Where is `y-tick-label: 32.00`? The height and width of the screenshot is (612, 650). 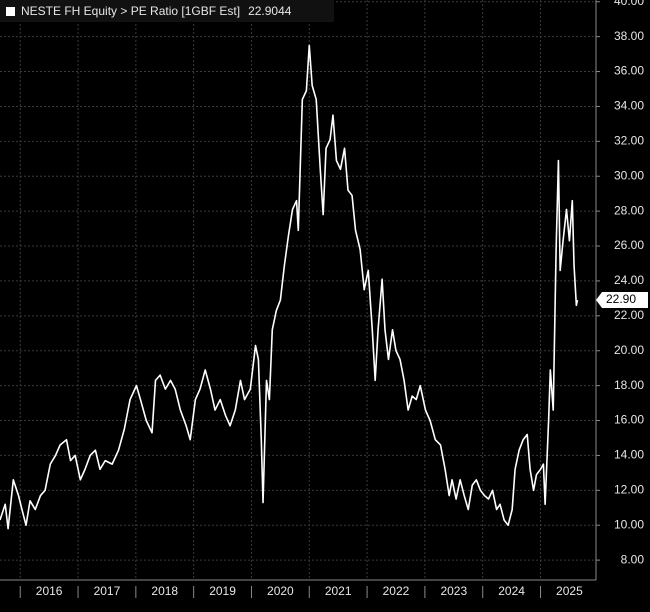
y-tick-label: 32.00 is located at coordinates (629, 141).